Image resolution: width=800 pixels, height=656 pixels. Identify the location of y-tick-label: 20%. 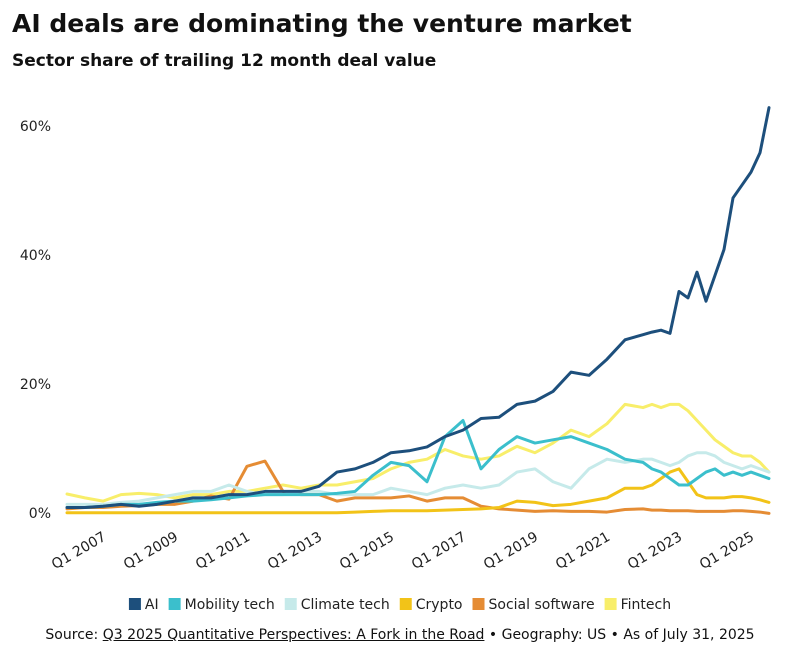
(35, 385).